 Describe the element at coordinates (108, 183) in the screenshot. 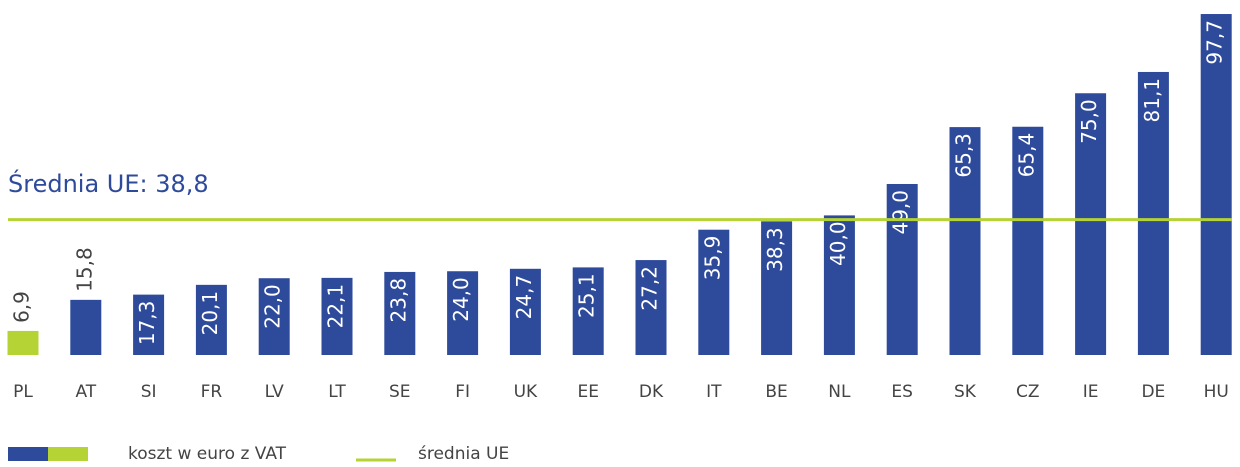

I see `average-label: Średnia UE: 38,8` at that location.